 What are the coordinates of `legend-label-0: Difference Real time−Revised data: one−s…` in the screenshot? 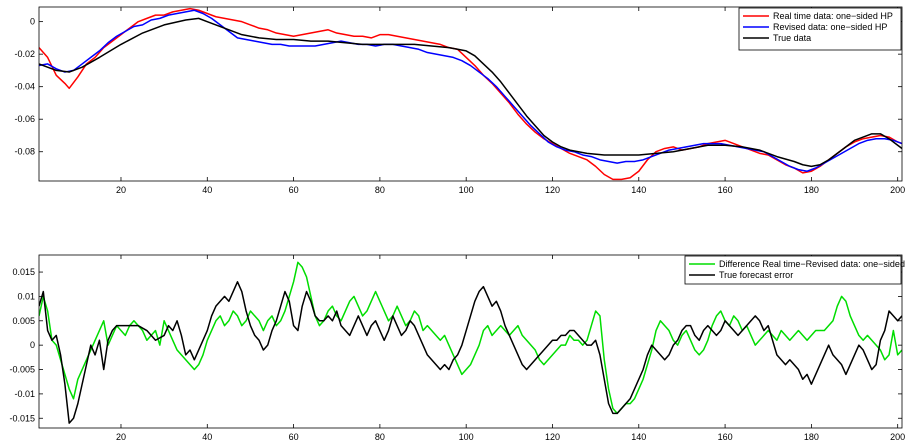 It's located at (812, 264).